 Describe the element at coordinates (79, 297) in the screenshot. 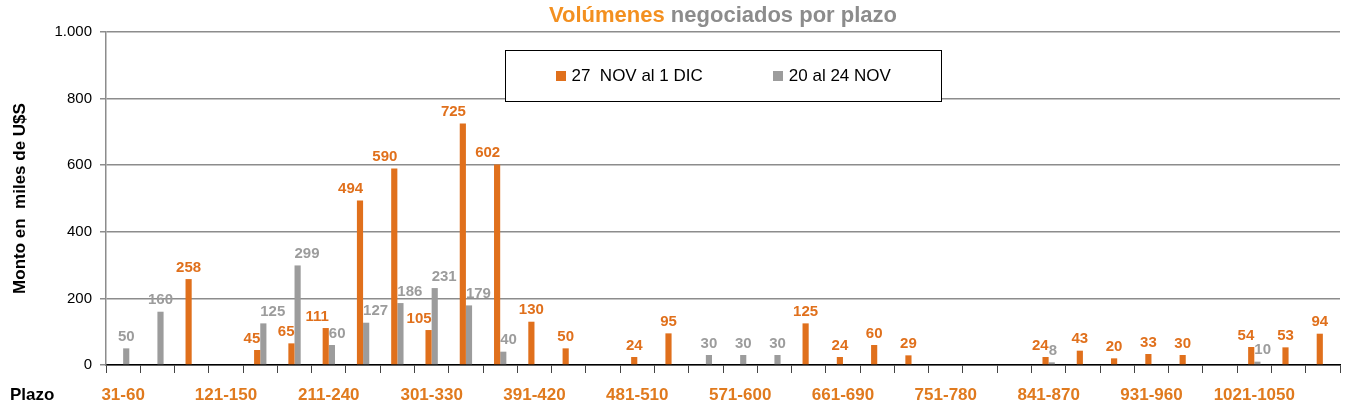

I see `y-tick-label: 200` at that location.